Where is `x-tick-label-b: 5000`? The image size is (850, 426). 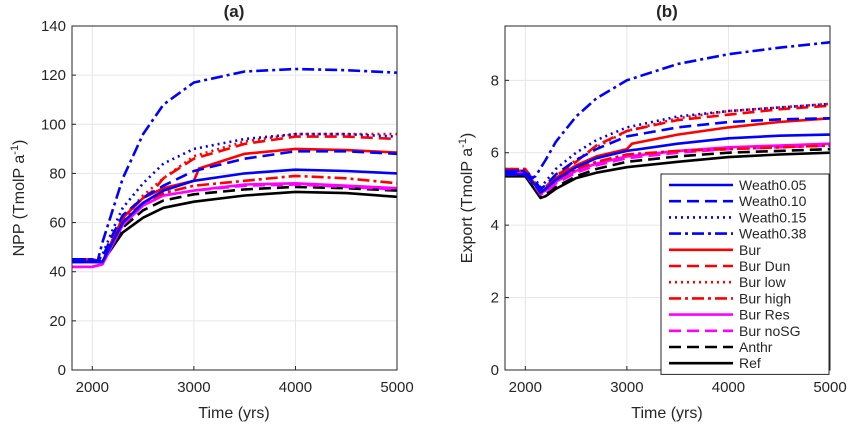
x-tick-label-b: 5000 is located at coordinates (829, 387).